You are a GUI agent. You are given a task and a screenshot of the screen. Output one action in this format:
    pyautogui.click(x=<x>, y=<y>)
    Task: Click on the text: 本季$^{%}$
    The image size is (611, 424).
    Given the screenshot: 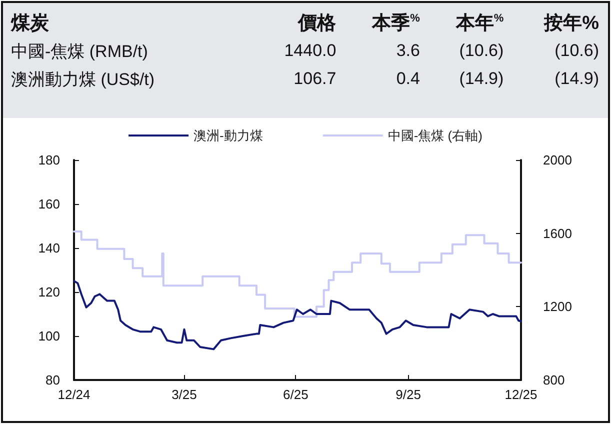 What is the action you would take?
    pyautogui.click(x=395, y=24)
    